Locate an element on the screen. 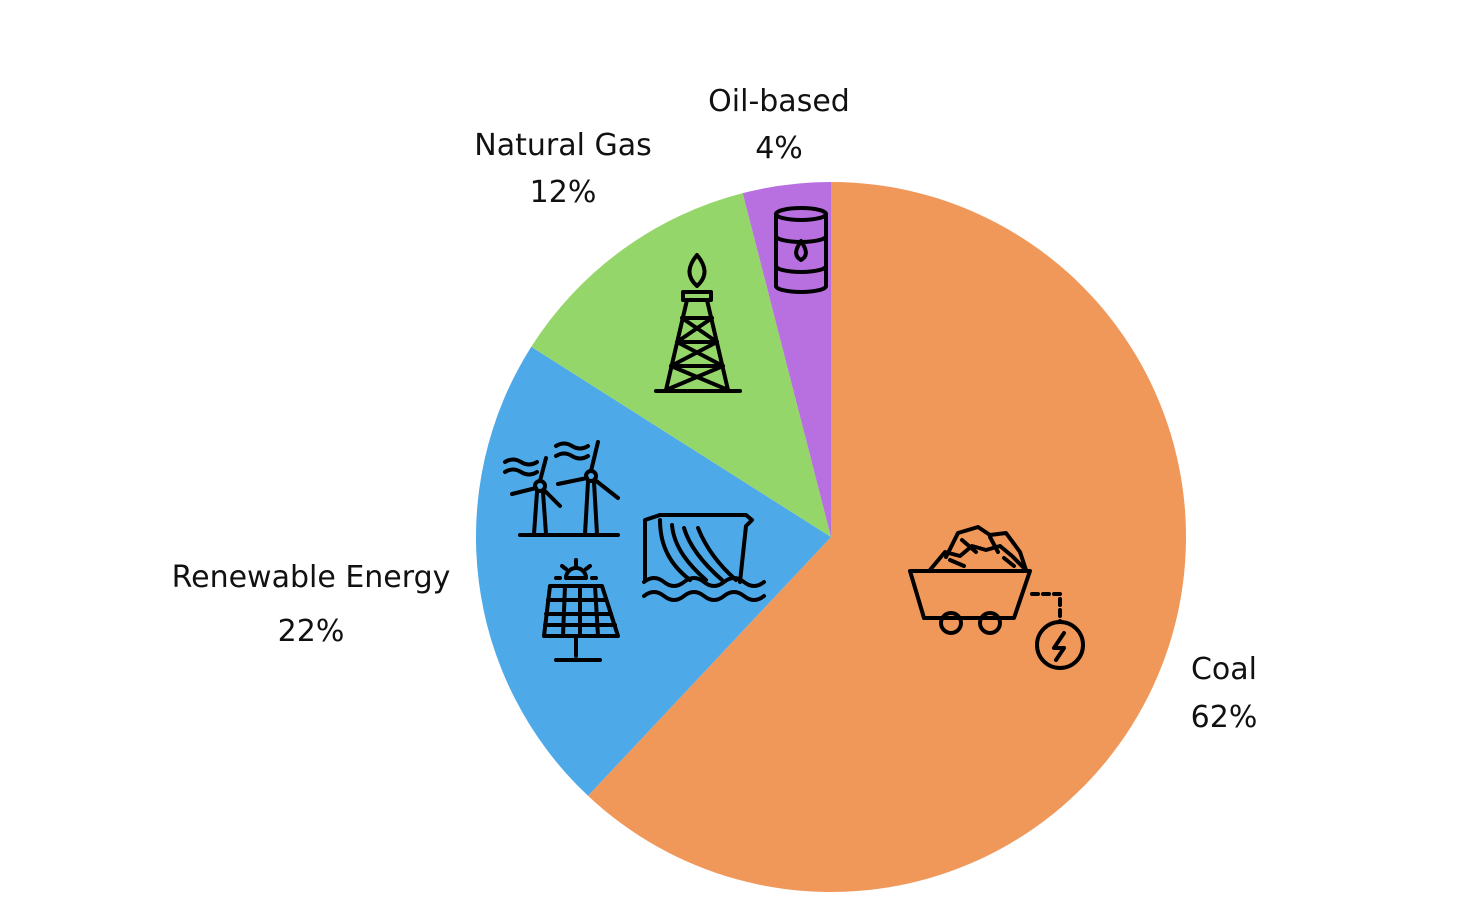 Image resolution: width=1466 pixels, height=920 pixels. label-gas-value: 12% is located at coordinates (563, 192).